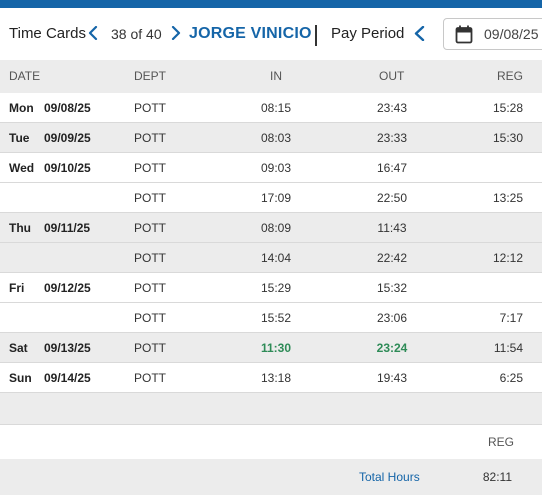  Describe the element at coordinates (276, 108) in the screenshot. I see `row-in-time: 08:15` at that location.